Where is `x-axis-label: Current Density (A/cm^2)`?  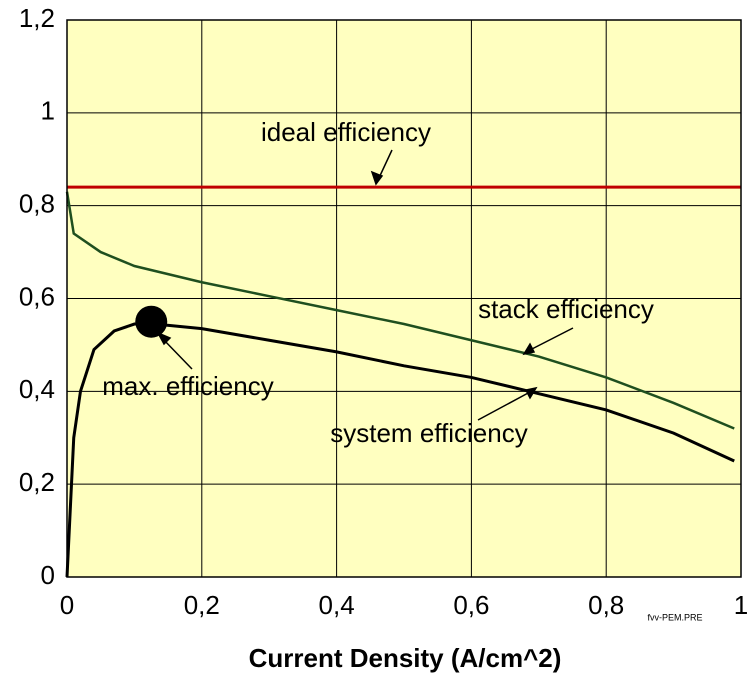
x-axis-label: Current Density (A/cm^2) is located at coordinates (405, 658).